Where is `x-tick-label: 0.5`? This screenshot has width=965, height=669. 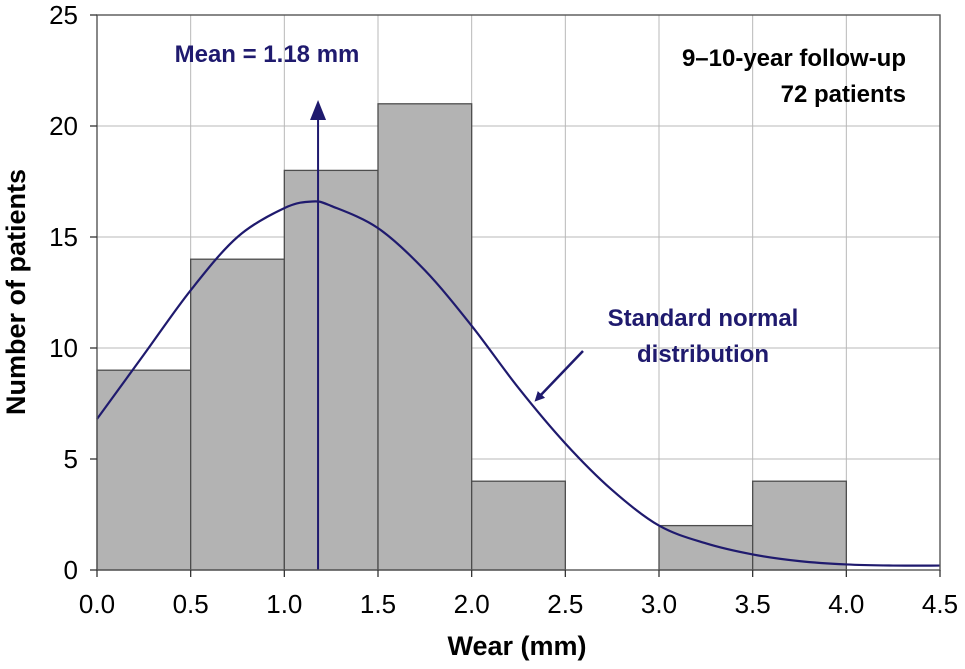
x-tick-label: 0.5 is located at coordinates (191, 604).